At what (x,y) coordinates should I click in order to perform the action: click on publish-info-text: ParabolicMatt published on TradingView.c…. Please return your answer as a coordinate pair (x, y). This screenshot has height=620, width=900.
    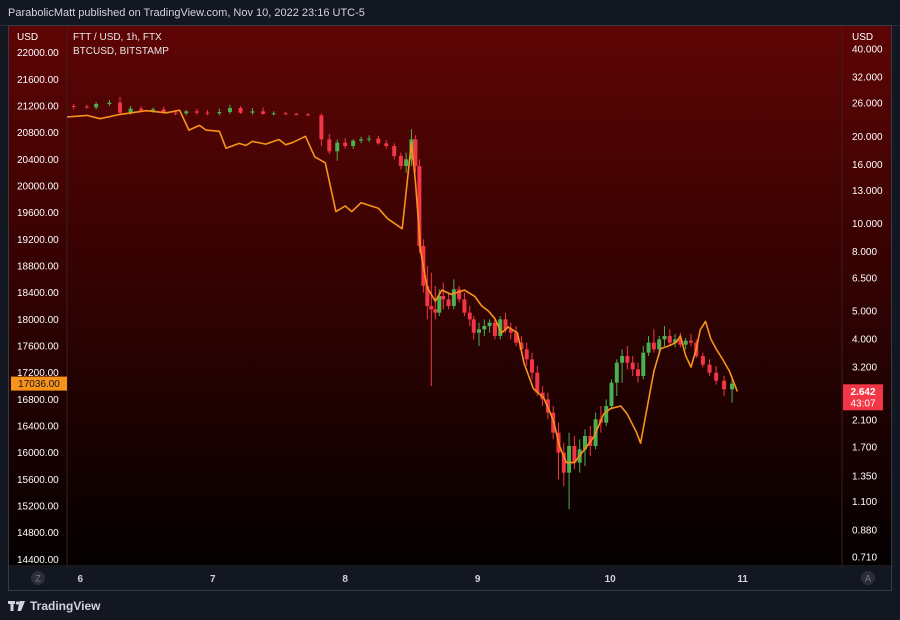
    Looking at the image, I should click on (186, 13).